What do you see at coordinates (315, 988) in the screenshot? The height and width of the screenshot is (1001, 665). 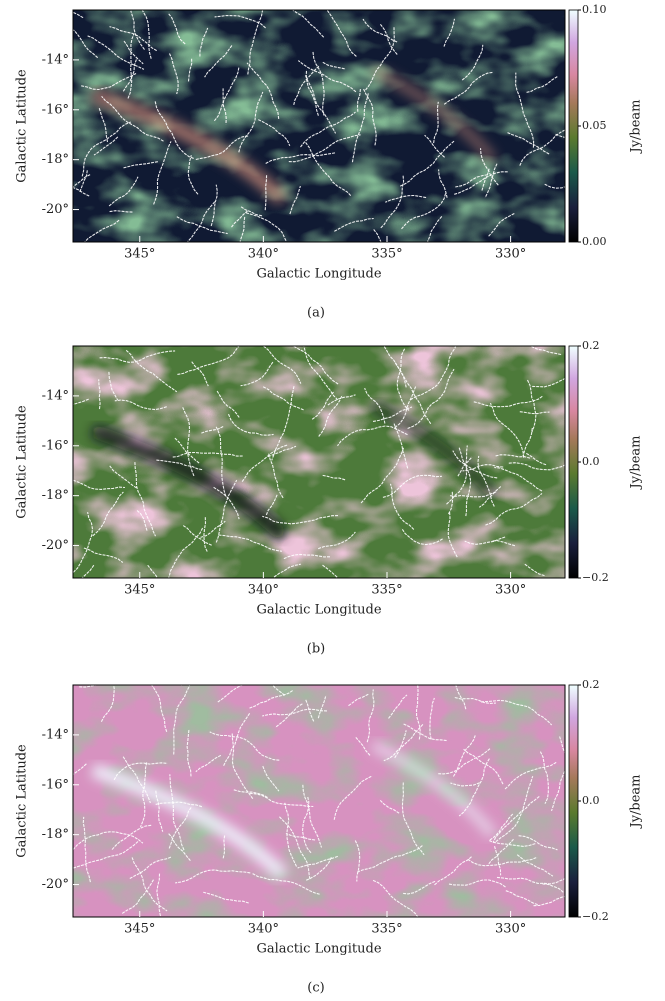 I see `caption: (c)` at bounding box center [315, 988].